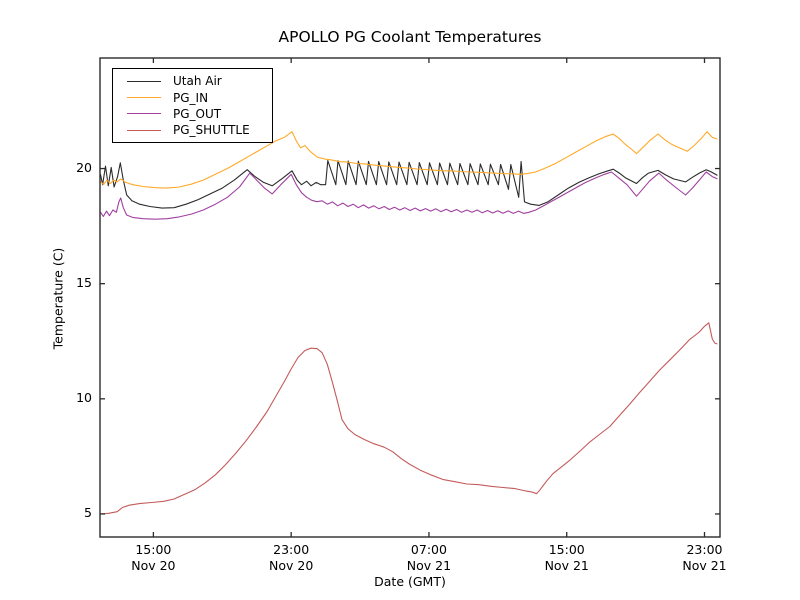  Describe the element at coordinates (144, 81) in the screenshot. I see `utah-air-line-sample` at that location.